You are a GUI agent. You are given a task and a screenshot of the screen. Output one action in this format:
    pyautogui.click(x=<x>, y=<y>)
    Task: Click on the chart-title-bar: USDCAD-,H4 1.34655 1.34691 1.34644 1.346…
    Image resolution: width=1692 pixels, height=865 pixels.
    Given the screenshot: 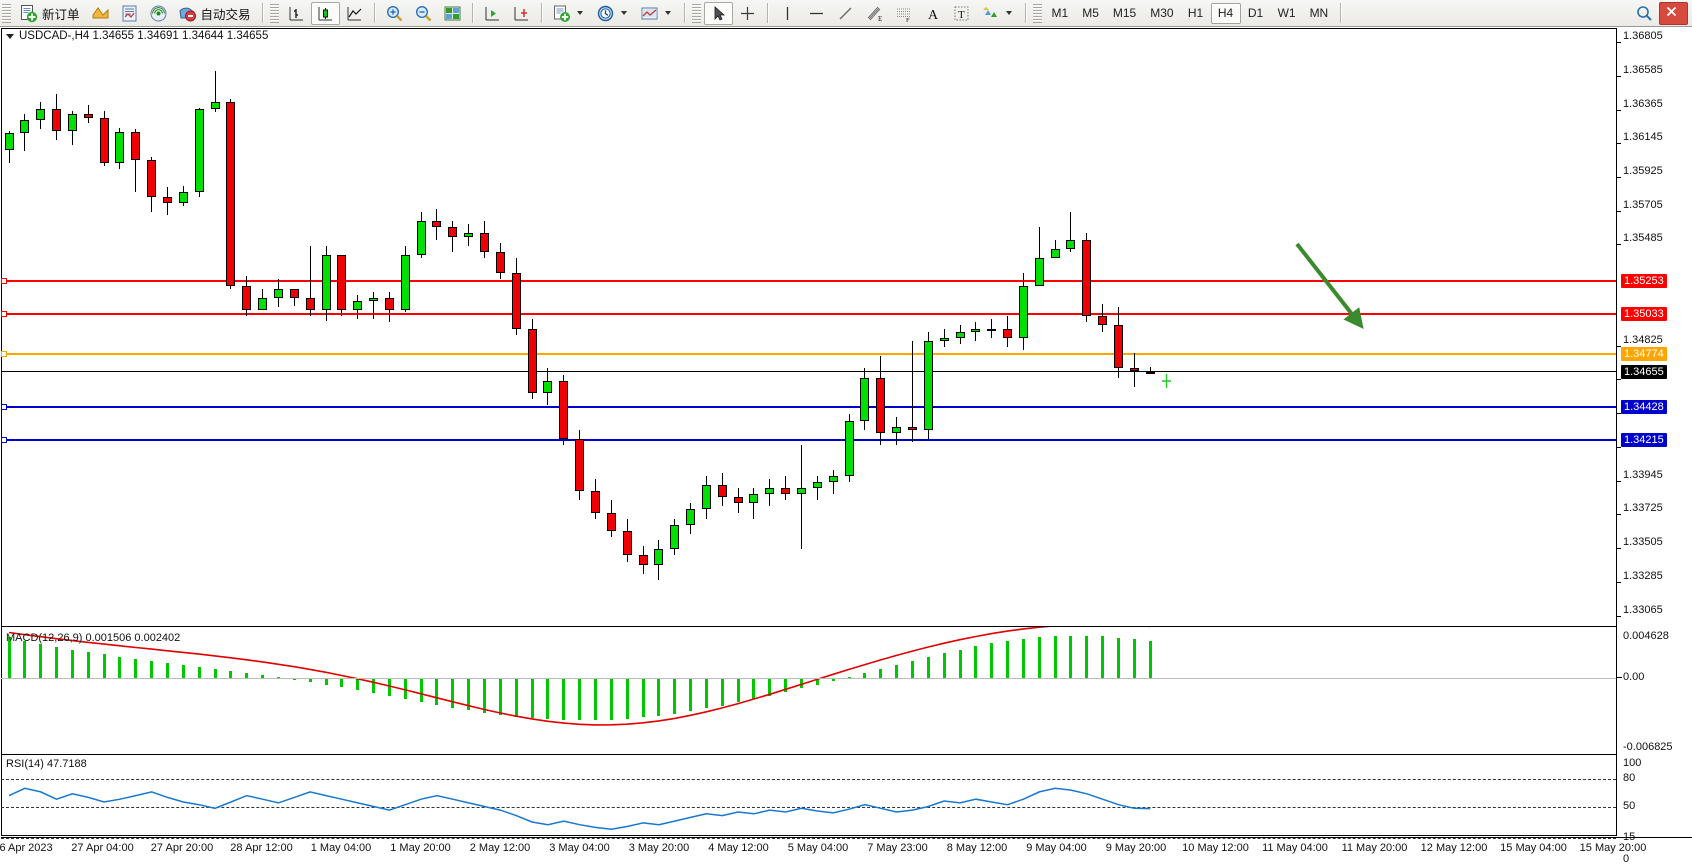 What is the action you would take?
    pyautogui.click(x=137, y=36)
    